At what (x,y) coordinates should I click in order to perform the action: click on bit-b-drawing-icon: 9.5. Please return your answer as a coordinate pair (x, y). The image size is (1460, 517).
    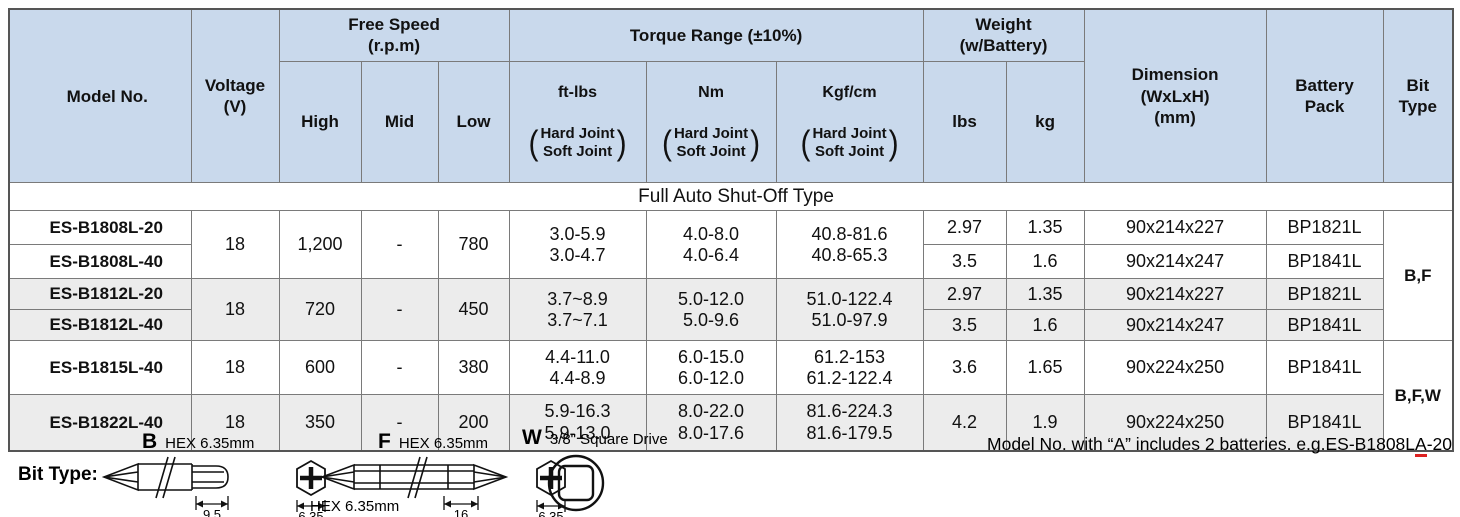
    Looking at the image, I should click on (165, 486).